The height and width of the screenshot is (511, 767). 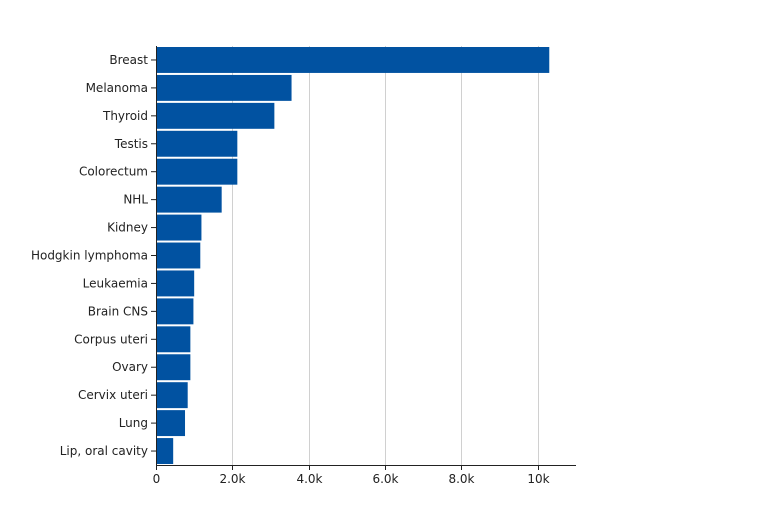 What do you see at coordinates (130, 367) in the screenshot?
I see `category-label: Ovary` at bounding box center [130, 367].